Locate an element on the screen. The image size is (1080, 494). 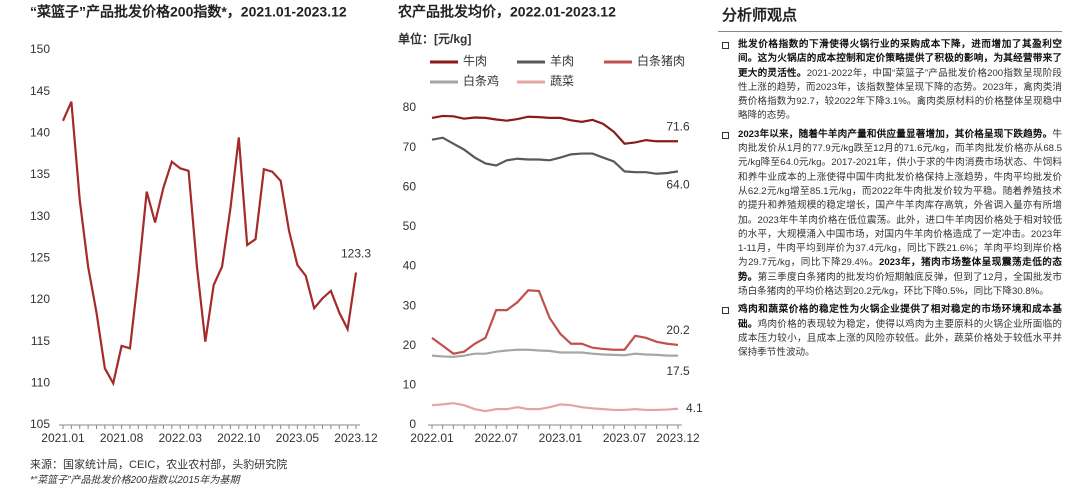
end-label: 20.2 is located at coordinates (678, 330).